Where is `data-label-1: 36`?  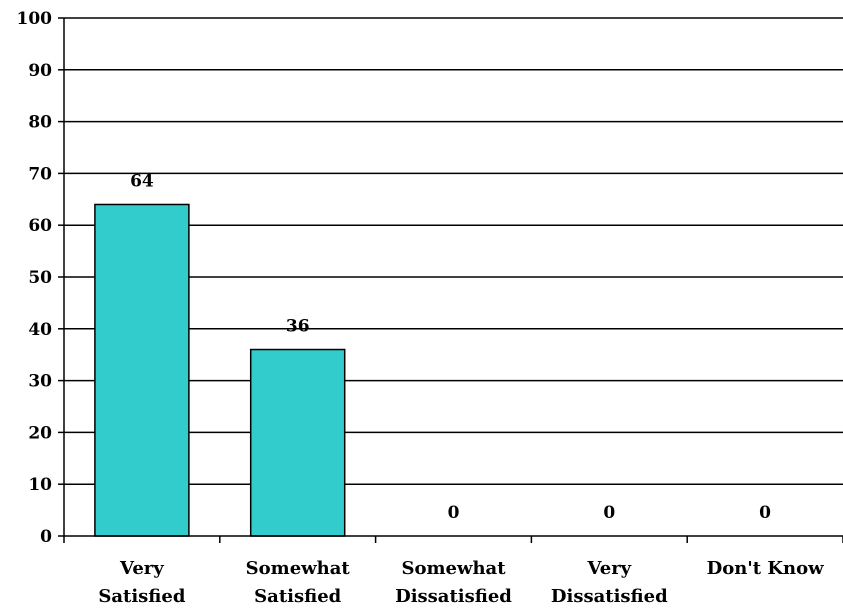 data-label-1: 36 is located at coordinates (298, 327).